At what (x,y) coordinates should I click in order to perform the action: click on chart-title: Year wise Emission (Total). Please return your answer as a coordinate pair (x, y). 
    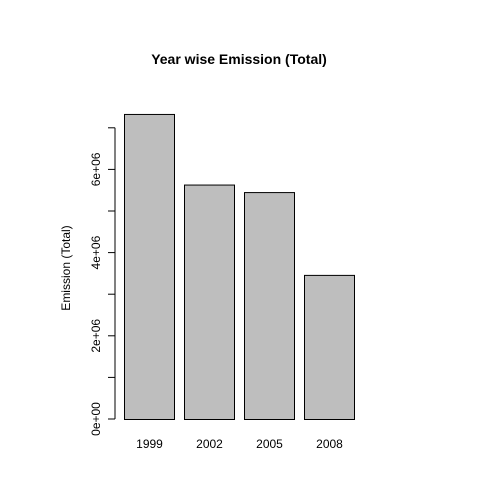
    Looking at the image, I should click on (239, 59).